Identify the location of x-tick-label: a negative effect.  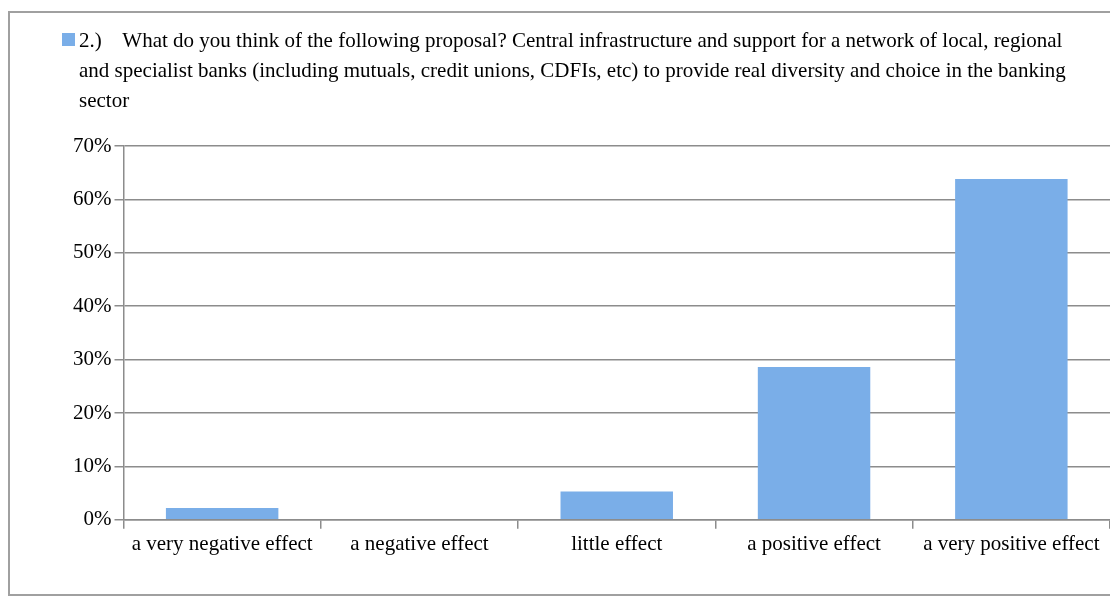
(419, 542).